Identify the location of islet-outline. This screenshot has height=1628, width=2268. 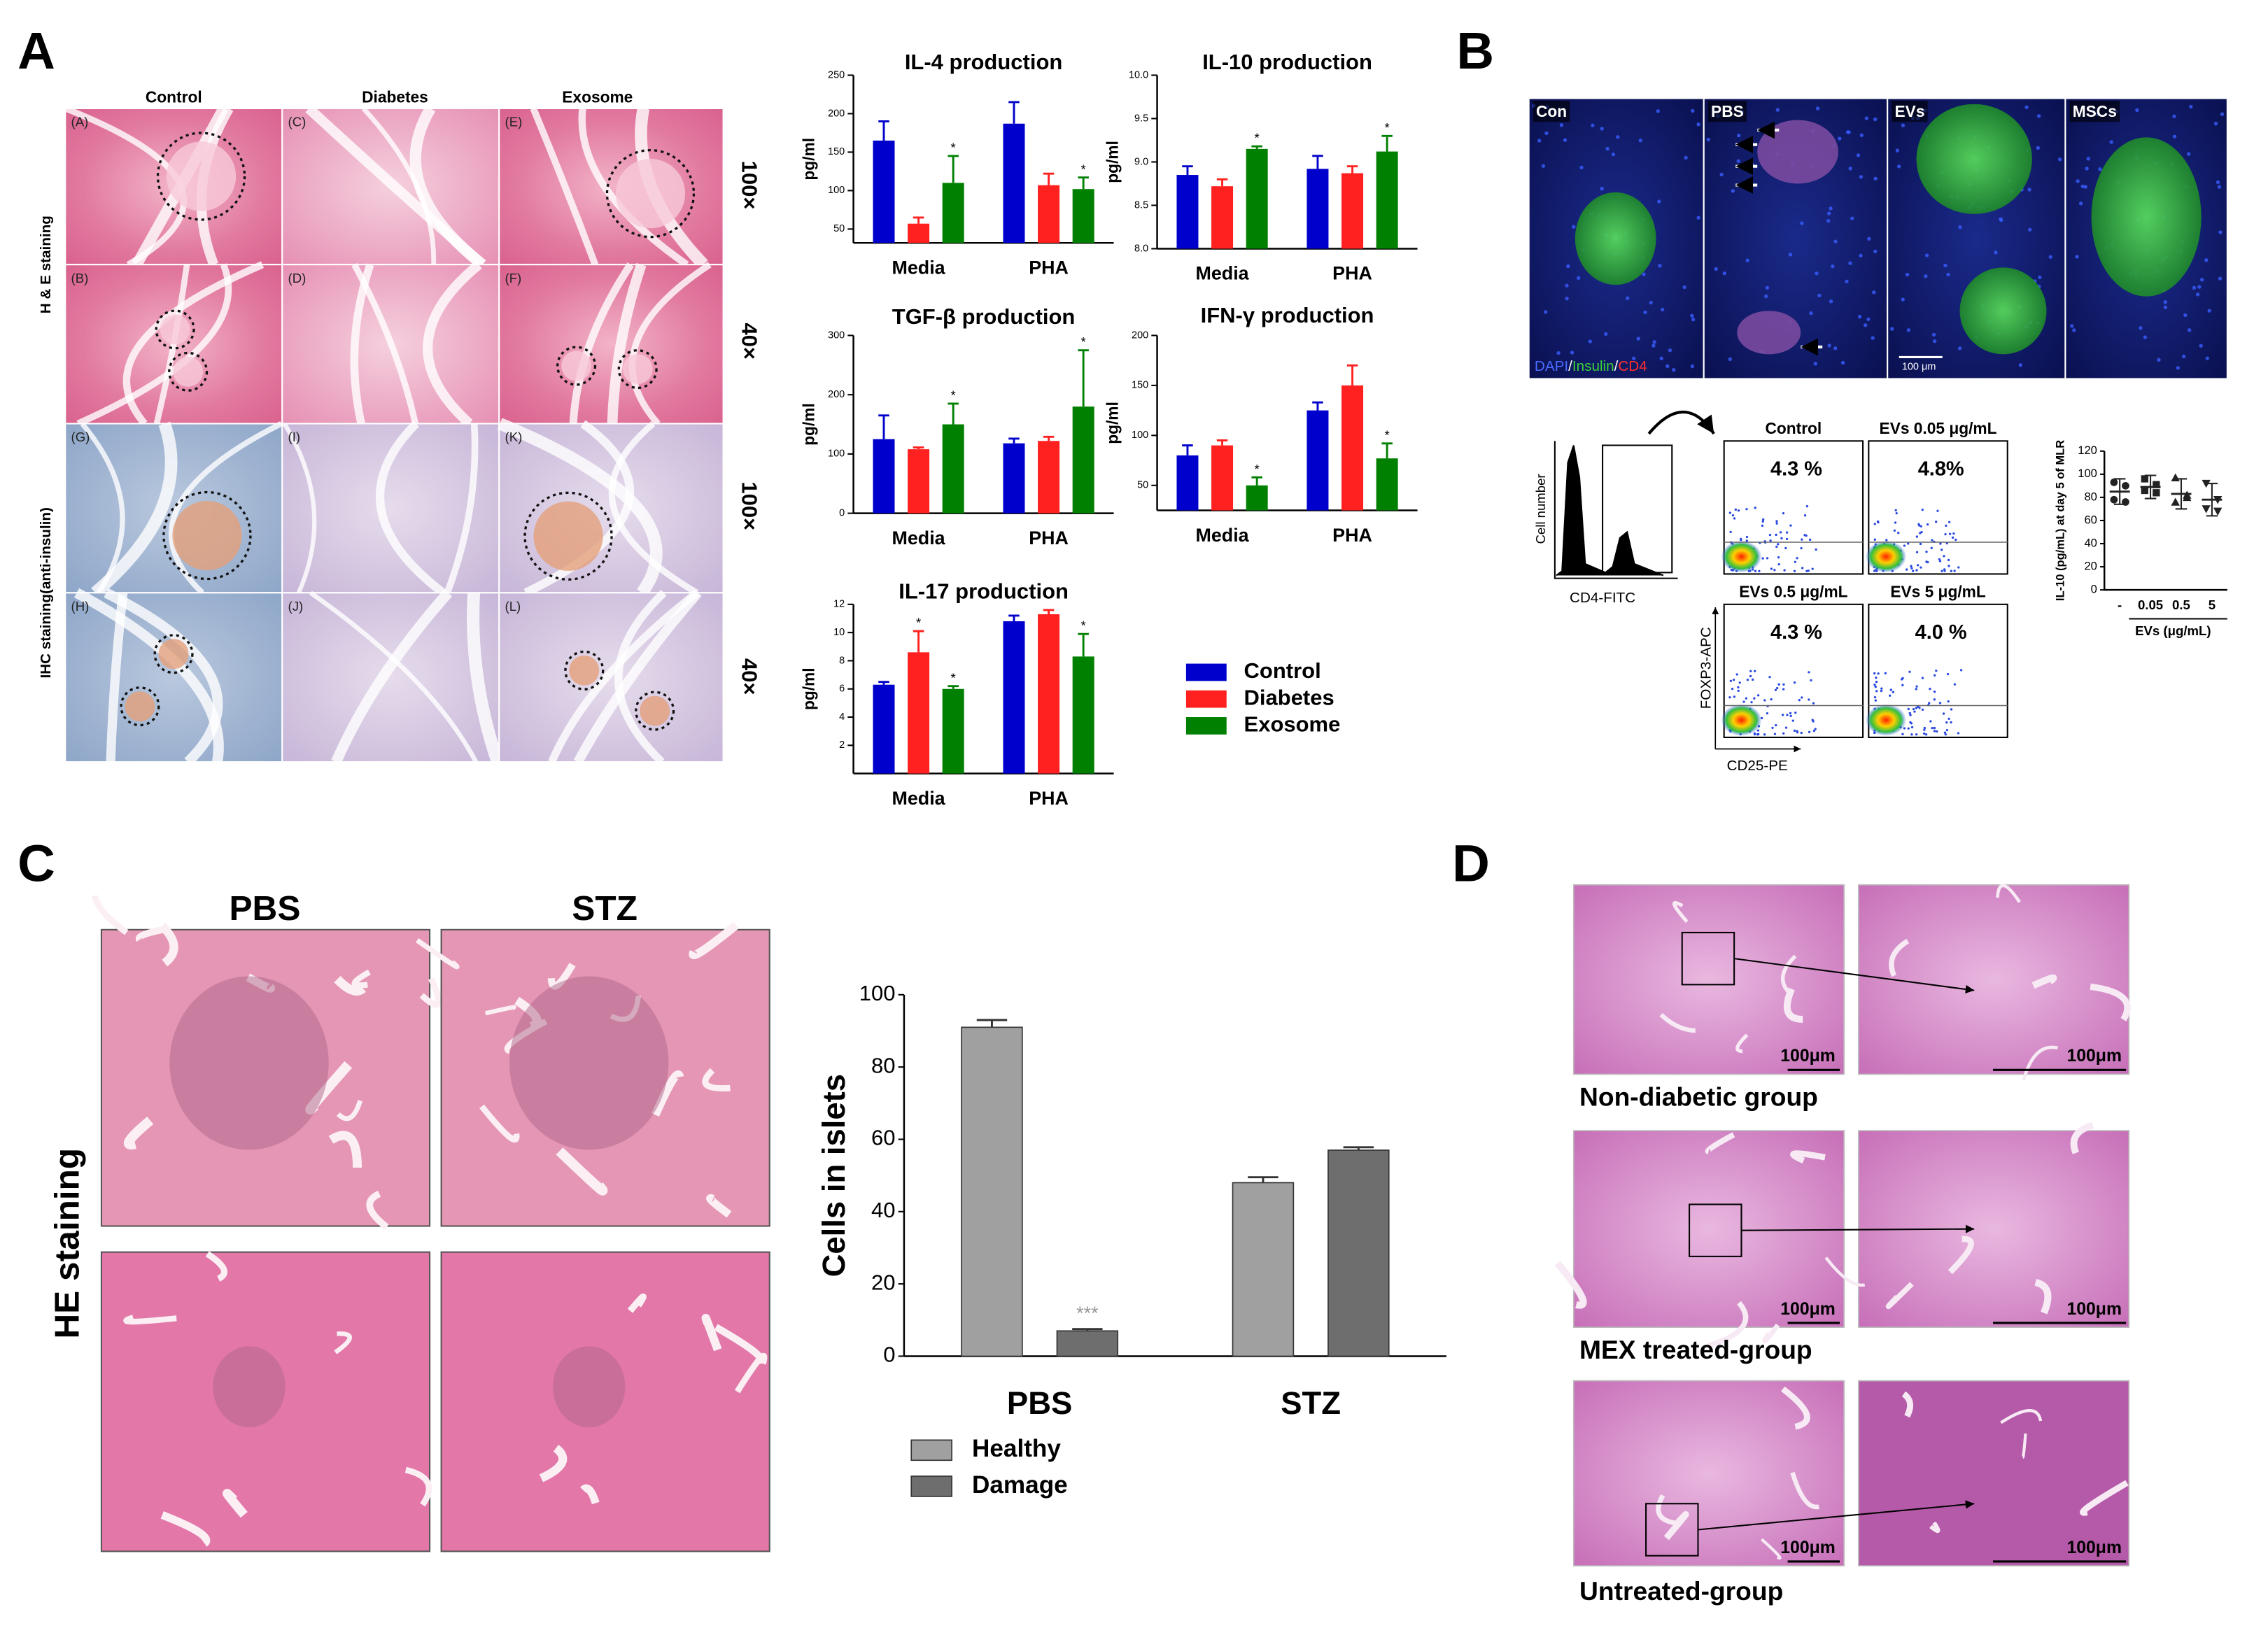
(650, 194).